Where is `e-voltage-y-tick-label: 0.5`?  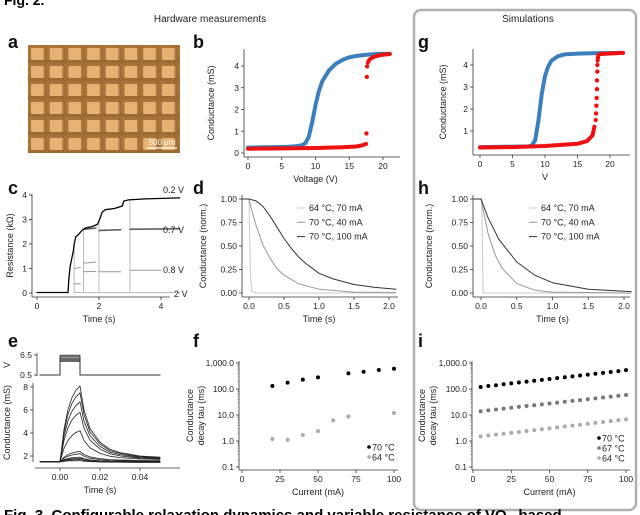 e-voltage-y-tick-label: 0.5 is located at coordinates (26, 375).